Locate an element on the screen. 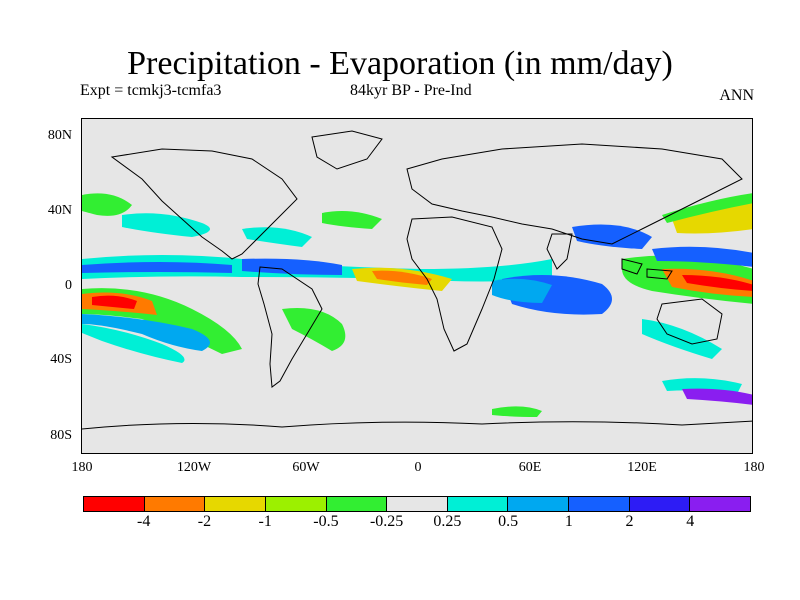 The image size is (800, 600). x-tick-label: 0 is located at coordinates (418, 467).